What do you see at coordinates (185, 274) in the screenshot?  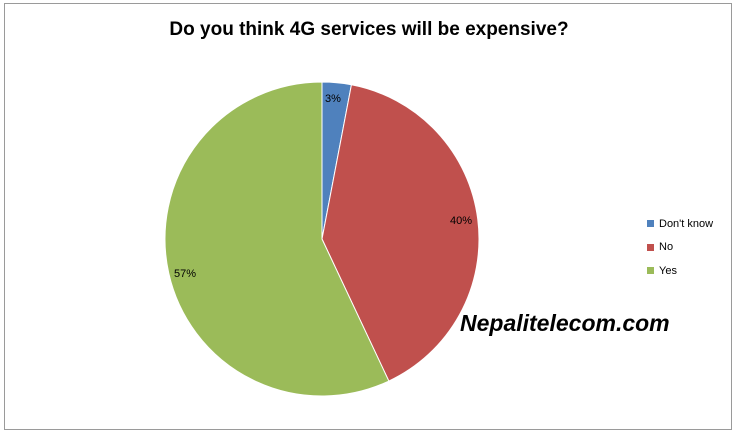 I see `data-label-yes: 57%` at bounding box center [185, 274].